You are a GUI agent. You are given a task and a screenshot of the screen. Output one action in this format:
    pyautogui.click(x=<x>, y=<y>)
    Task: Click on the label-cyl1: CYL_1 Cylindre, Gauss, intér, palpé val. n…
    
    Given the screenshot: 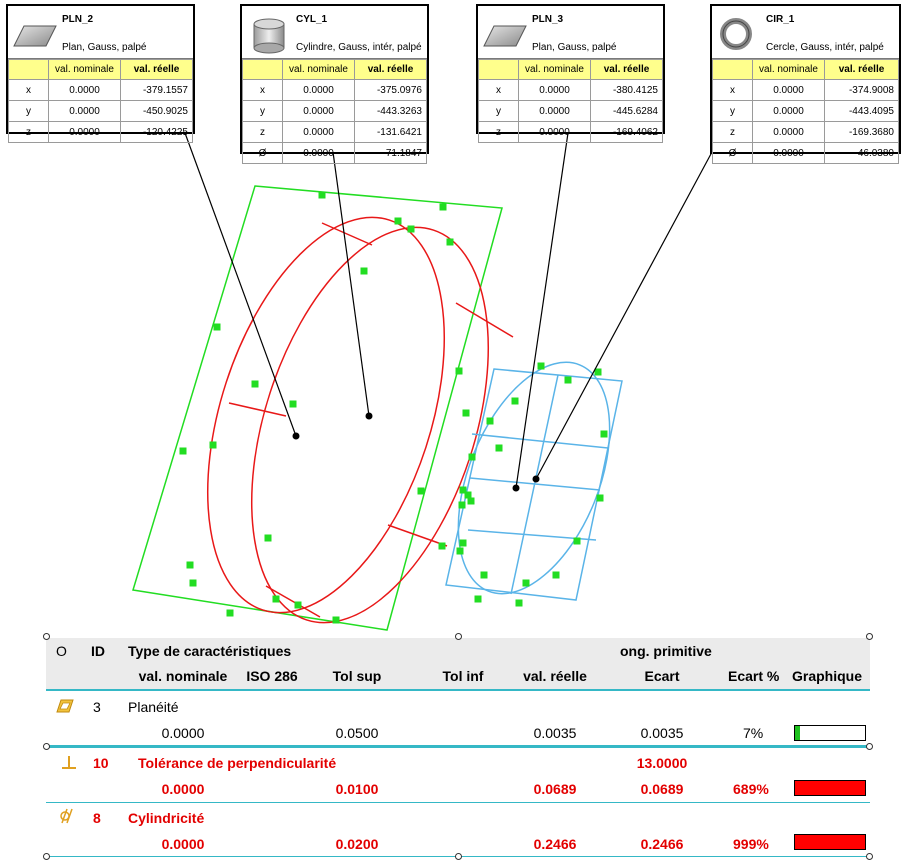 What is the action you would take?
    pyautogui.click(x=334, y=84)
    